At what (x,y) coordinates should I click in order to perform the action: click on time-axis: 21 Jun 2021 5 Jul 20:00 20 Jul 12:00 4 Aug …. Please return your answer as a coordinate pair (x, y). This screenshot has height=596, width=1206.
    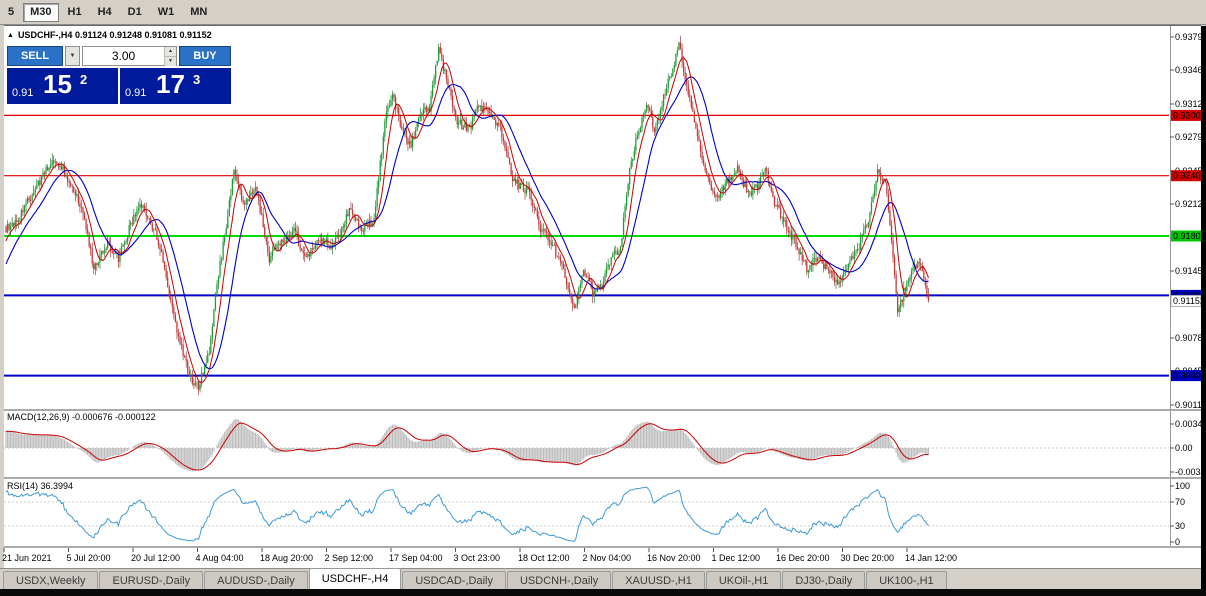
    Looking at the image, I should click on (479, 555).